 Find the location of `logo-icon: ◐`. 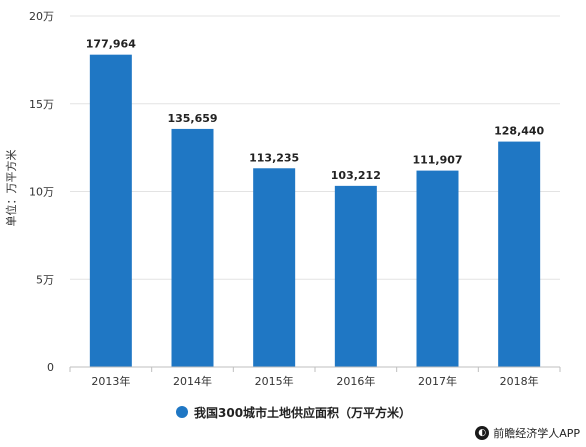

logo-icon: ◐ is located at coordinates (482, 433).